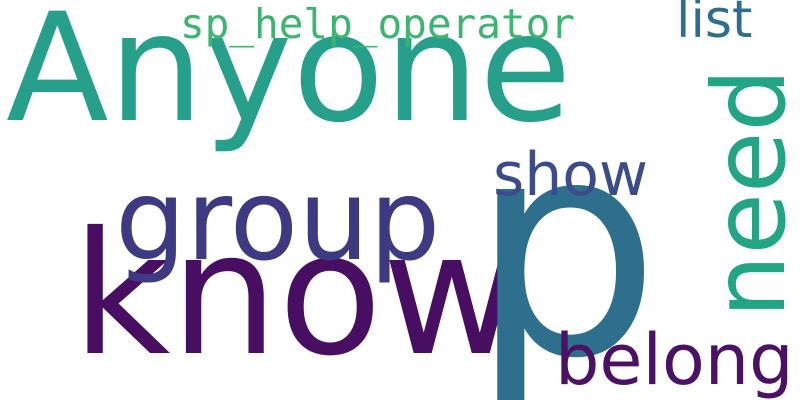 The height and width of the screenshot is (400, 800). Describe the element at coordinates (377, 24) in the screenshot. I see `word-sp-help-operator: sp_help_operator` at that location.